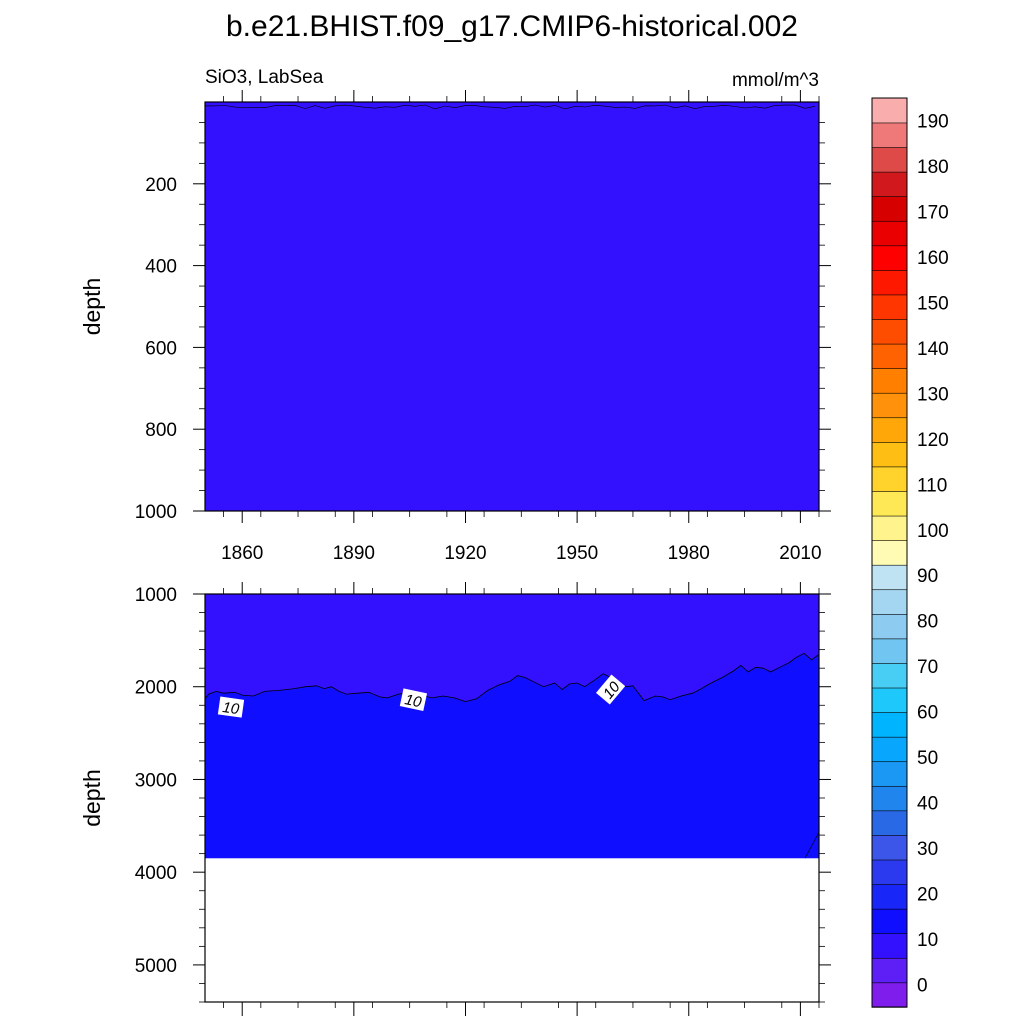  I want to click on colorbar-label: 160, so click(933, 258).